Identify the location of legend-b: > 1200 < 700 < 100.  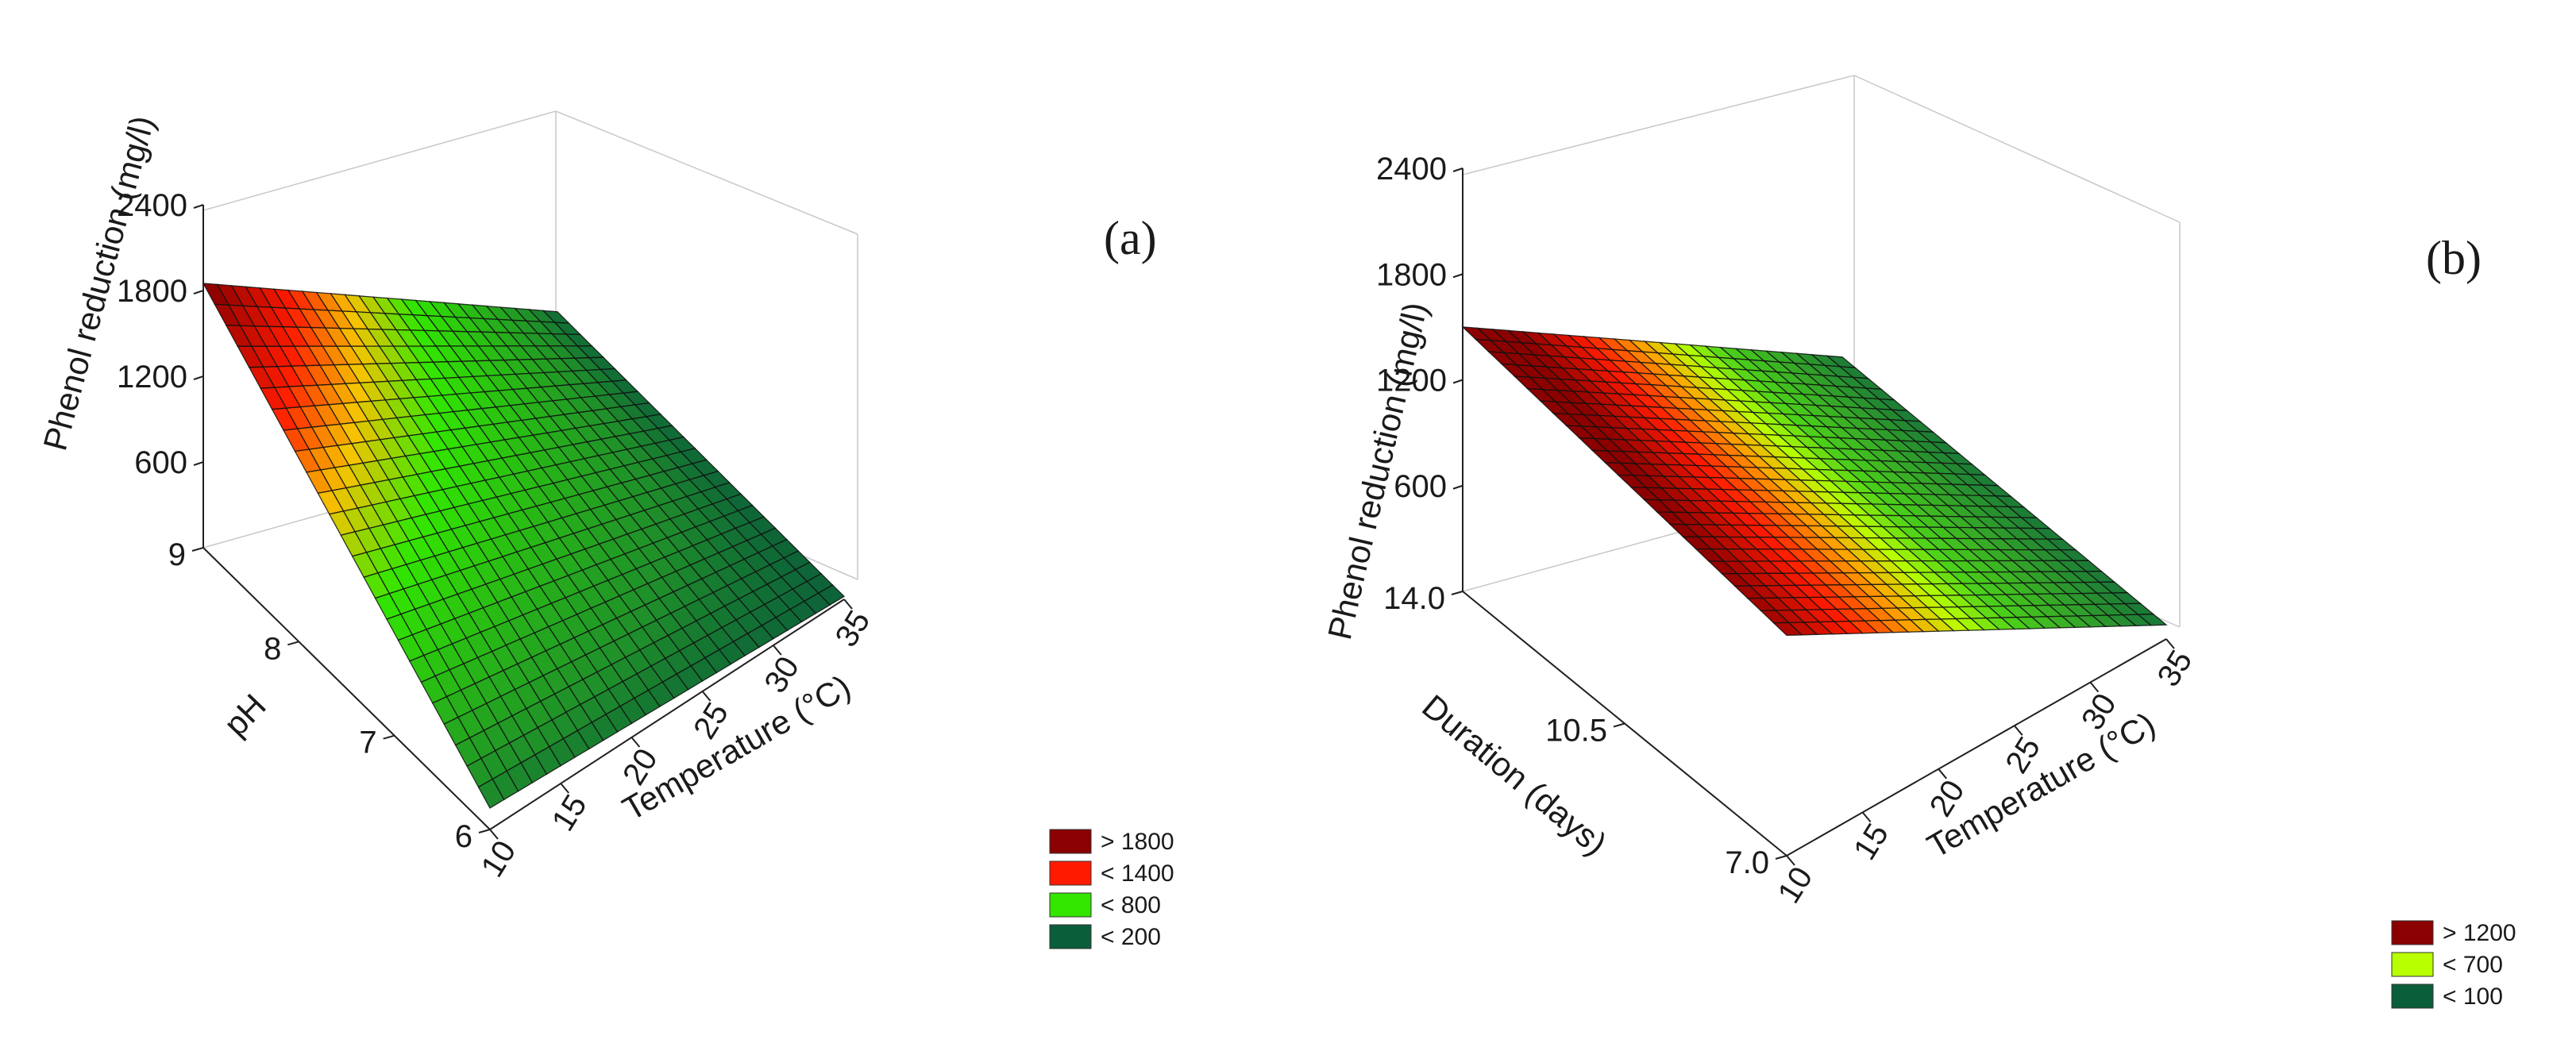
(2453, 965).